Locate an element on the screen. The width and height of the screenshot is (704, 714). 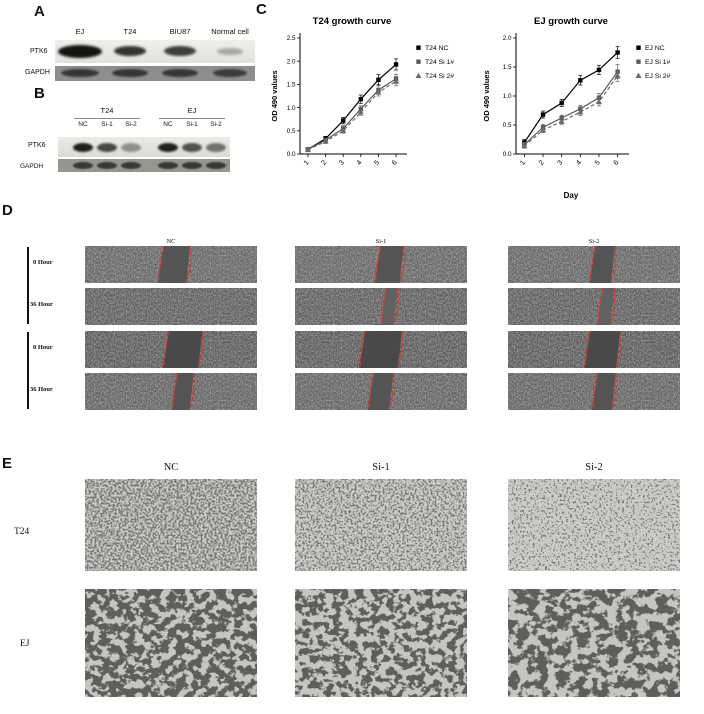
legend-label: T24 Si 1# is located at coordinates (439, 62).